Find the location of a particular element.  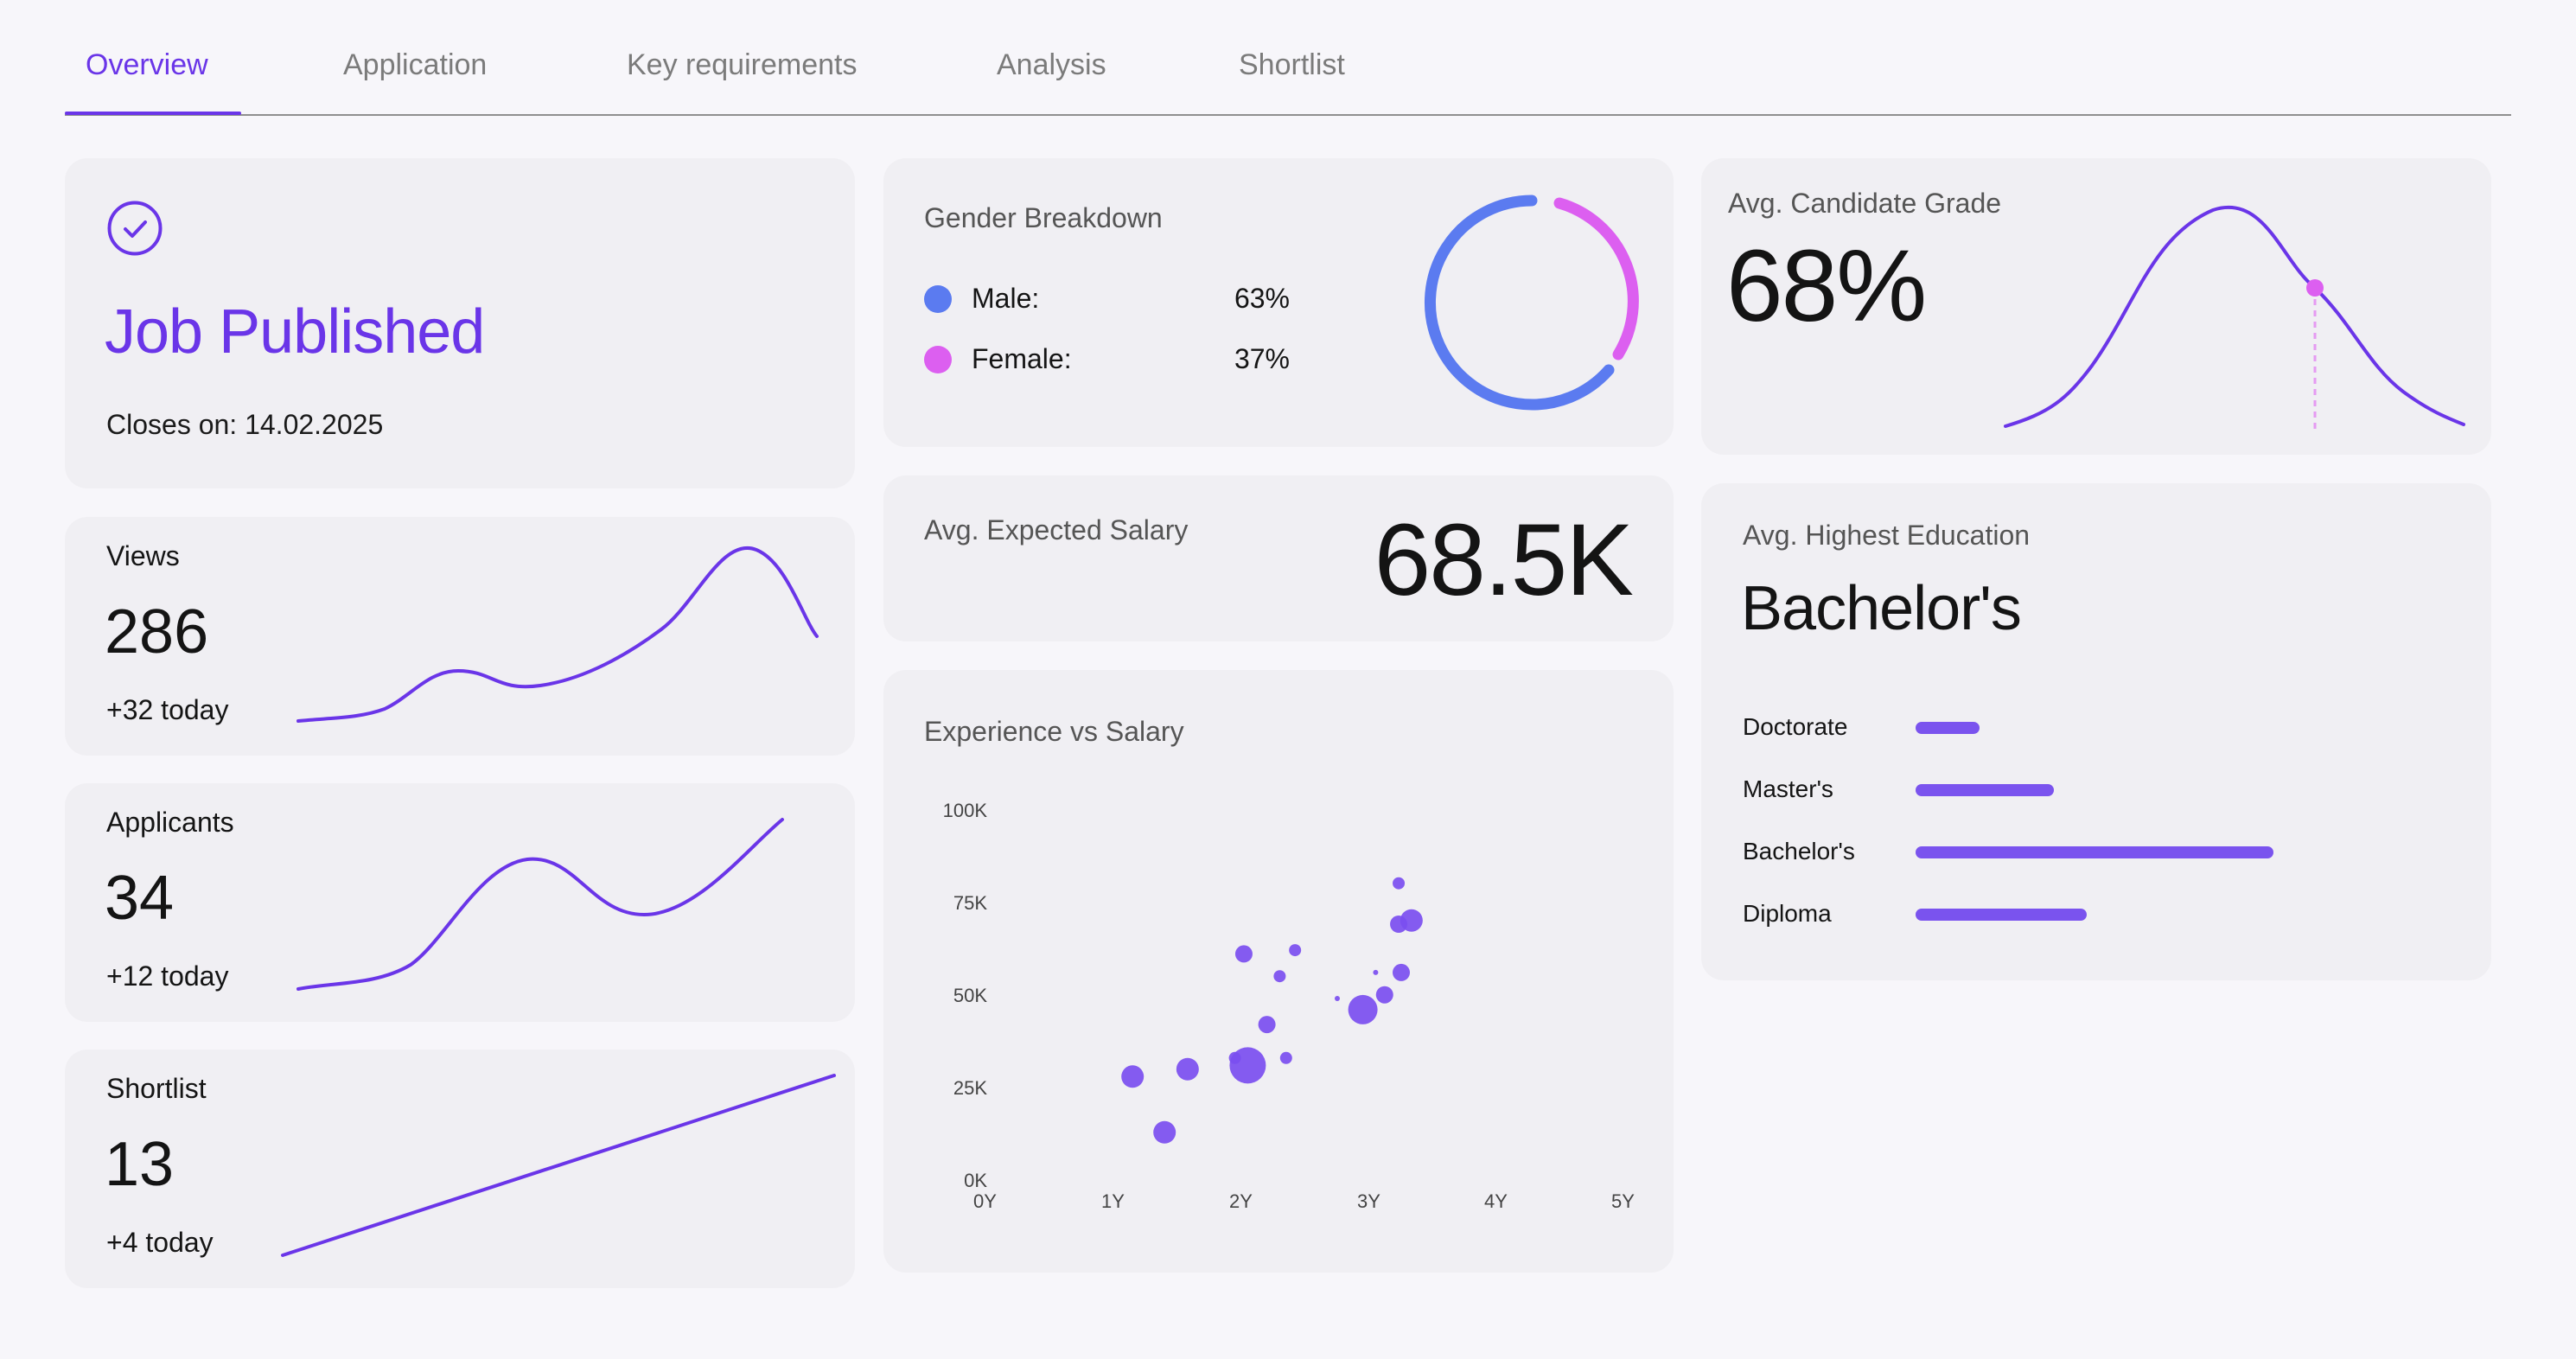

education-bar-masters is located at coordinates (1985, 790).